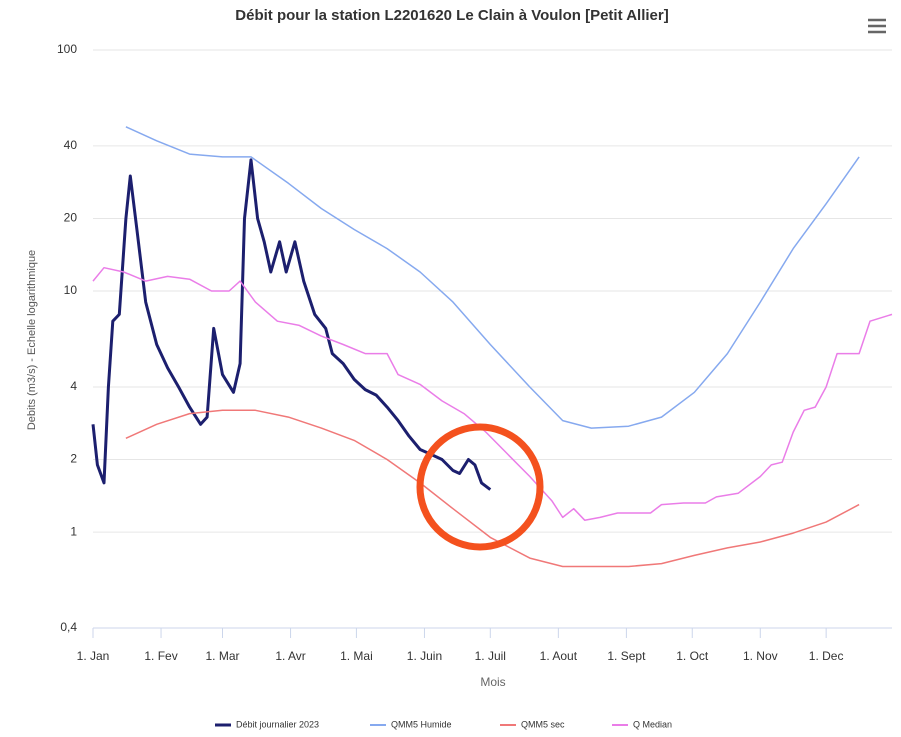  Describe the element at coordinates (73, 459) in the screenshot. I see `y-tick-label: 2` at that location.